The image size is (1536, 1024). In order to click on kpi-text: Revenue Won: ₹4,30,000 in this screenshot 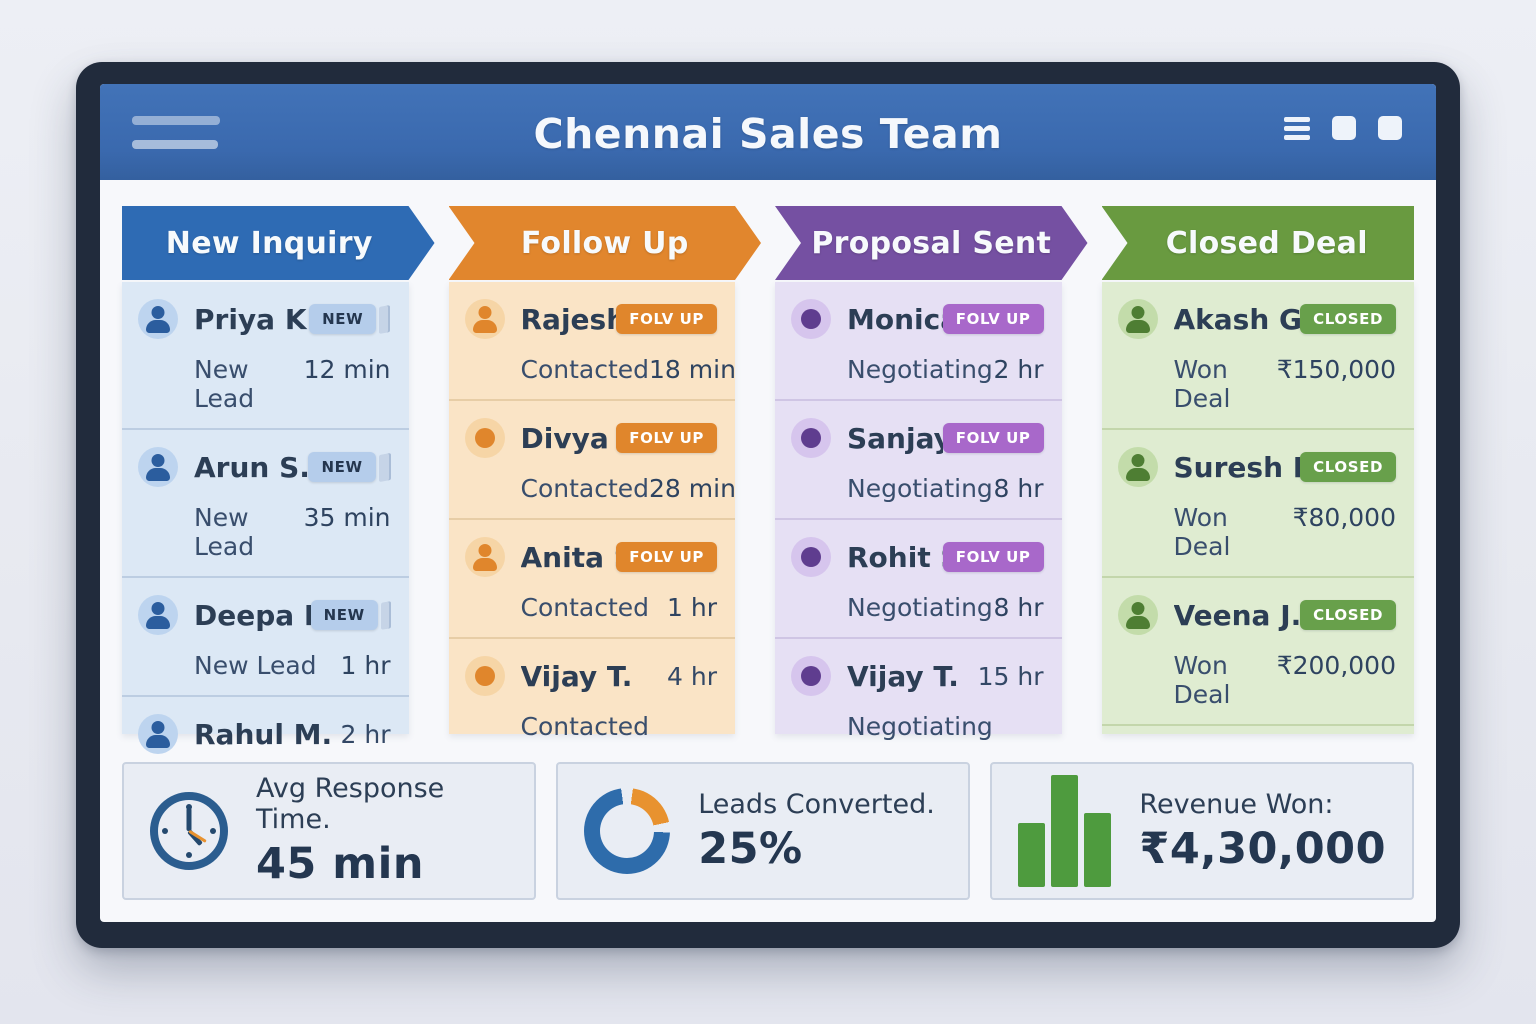, I will do `click(1262, 831)`.